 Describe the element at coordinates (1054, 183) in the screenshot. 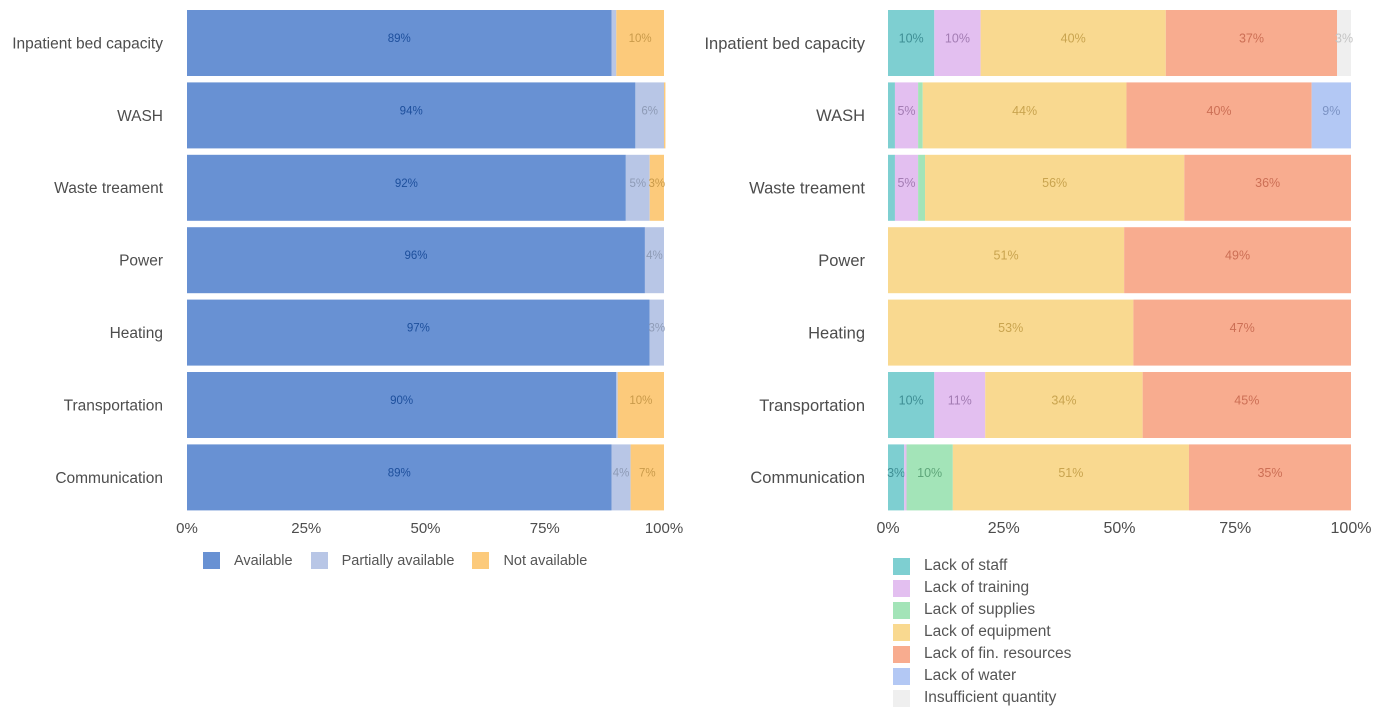

I see `data-label-lack-of-equipment-waste-treament: 56%` at that location.